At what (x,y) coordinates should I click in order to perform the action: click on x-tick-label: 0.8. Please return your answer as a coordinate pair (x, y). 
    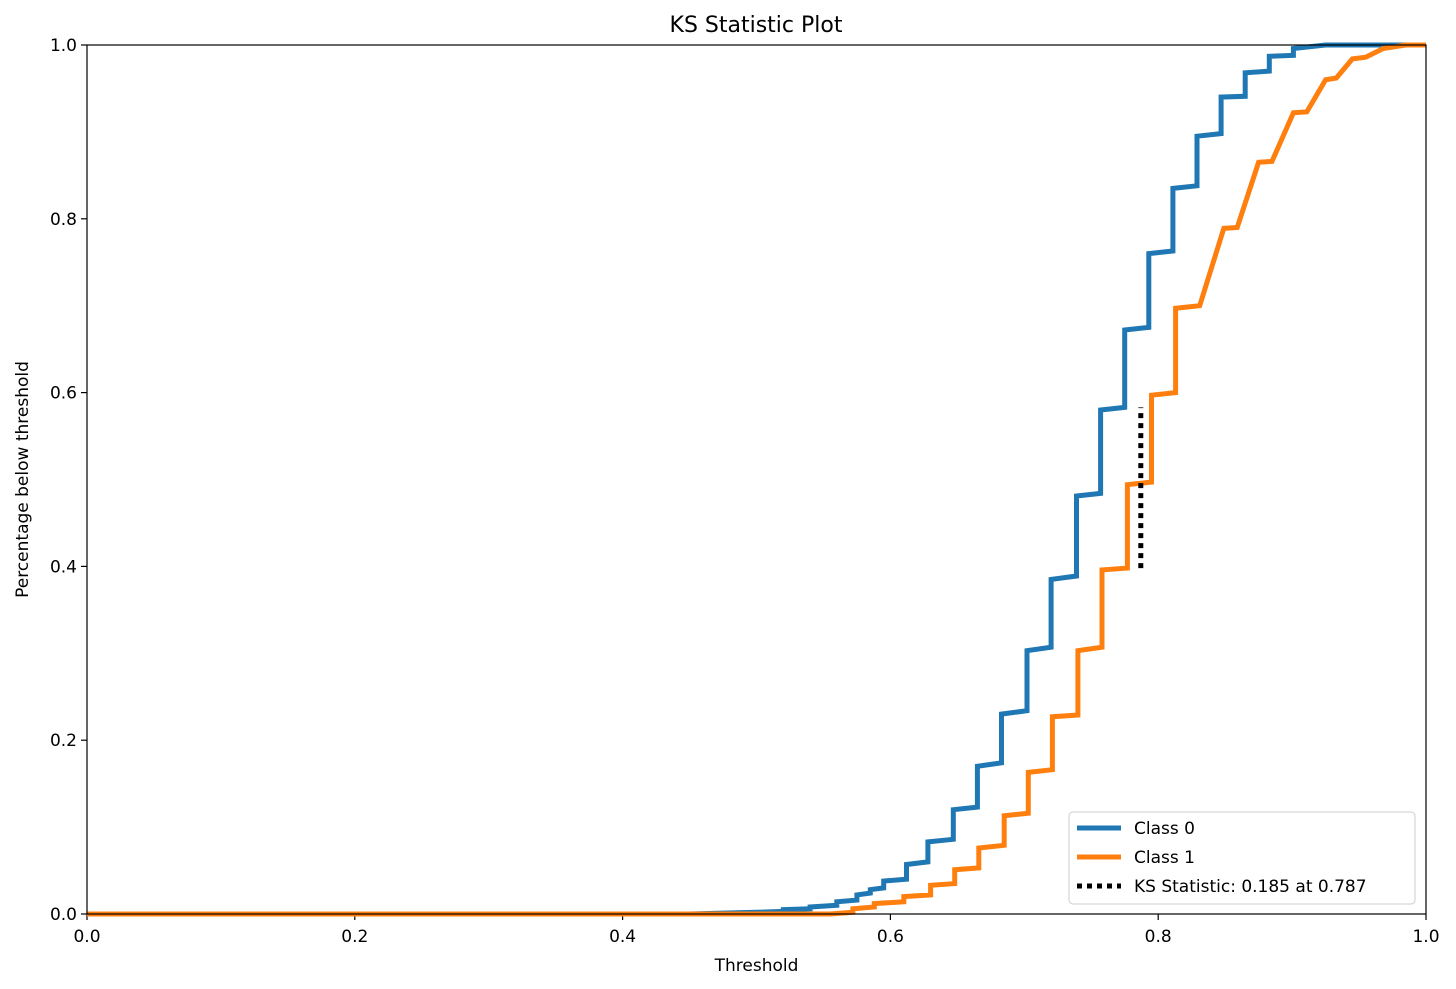
    Looking at the image, I should click on (1158, 937).